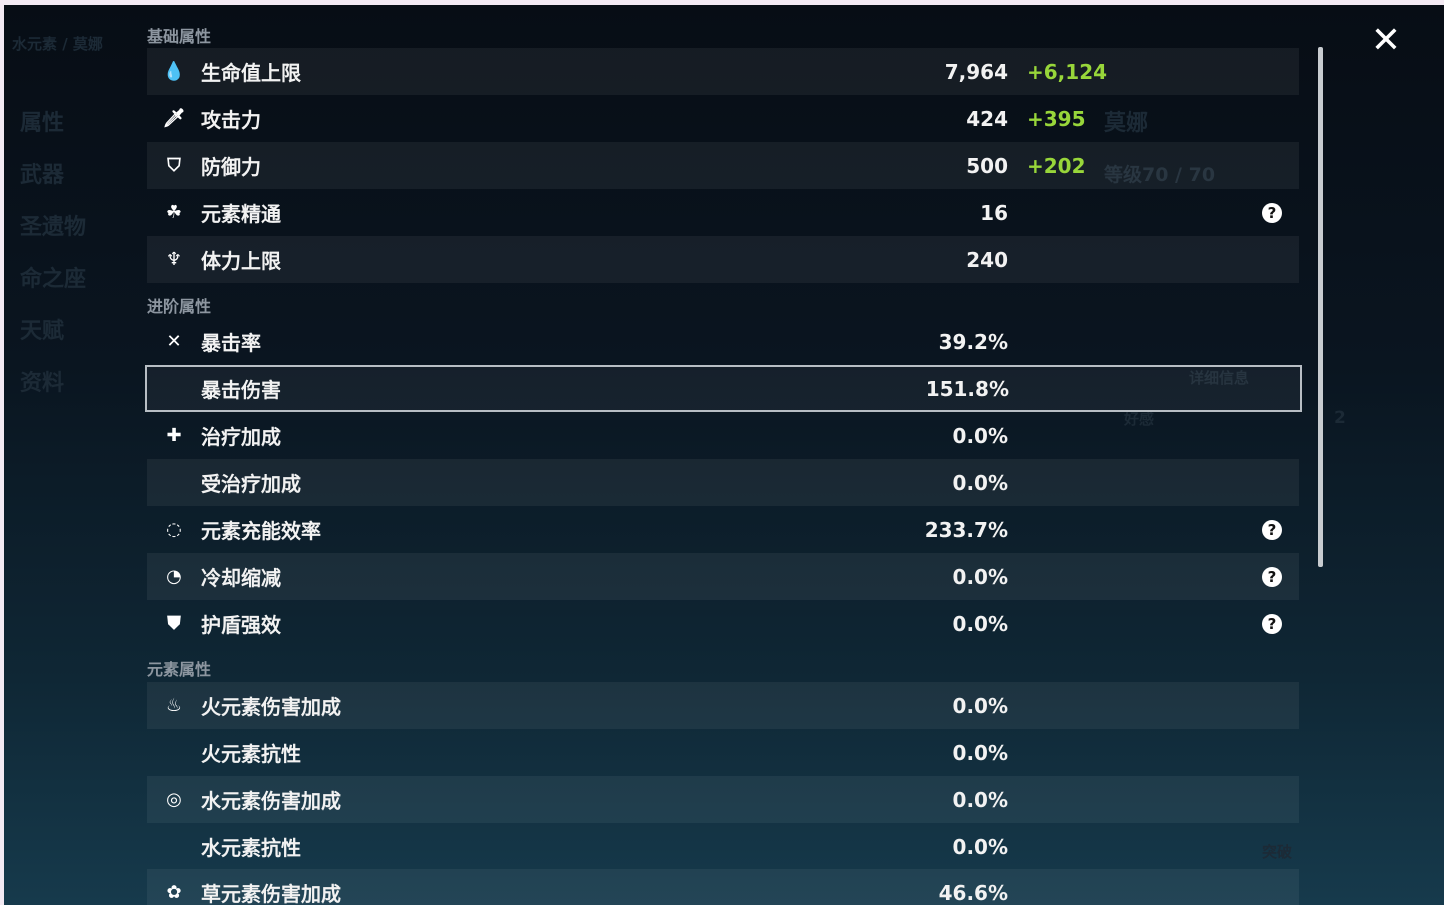 The width and height of the screenshot is (1444, 905). Describe the element at coordinates (241, 578) in the screenshot. I see `stat-label: 冷却缩减` at that location.